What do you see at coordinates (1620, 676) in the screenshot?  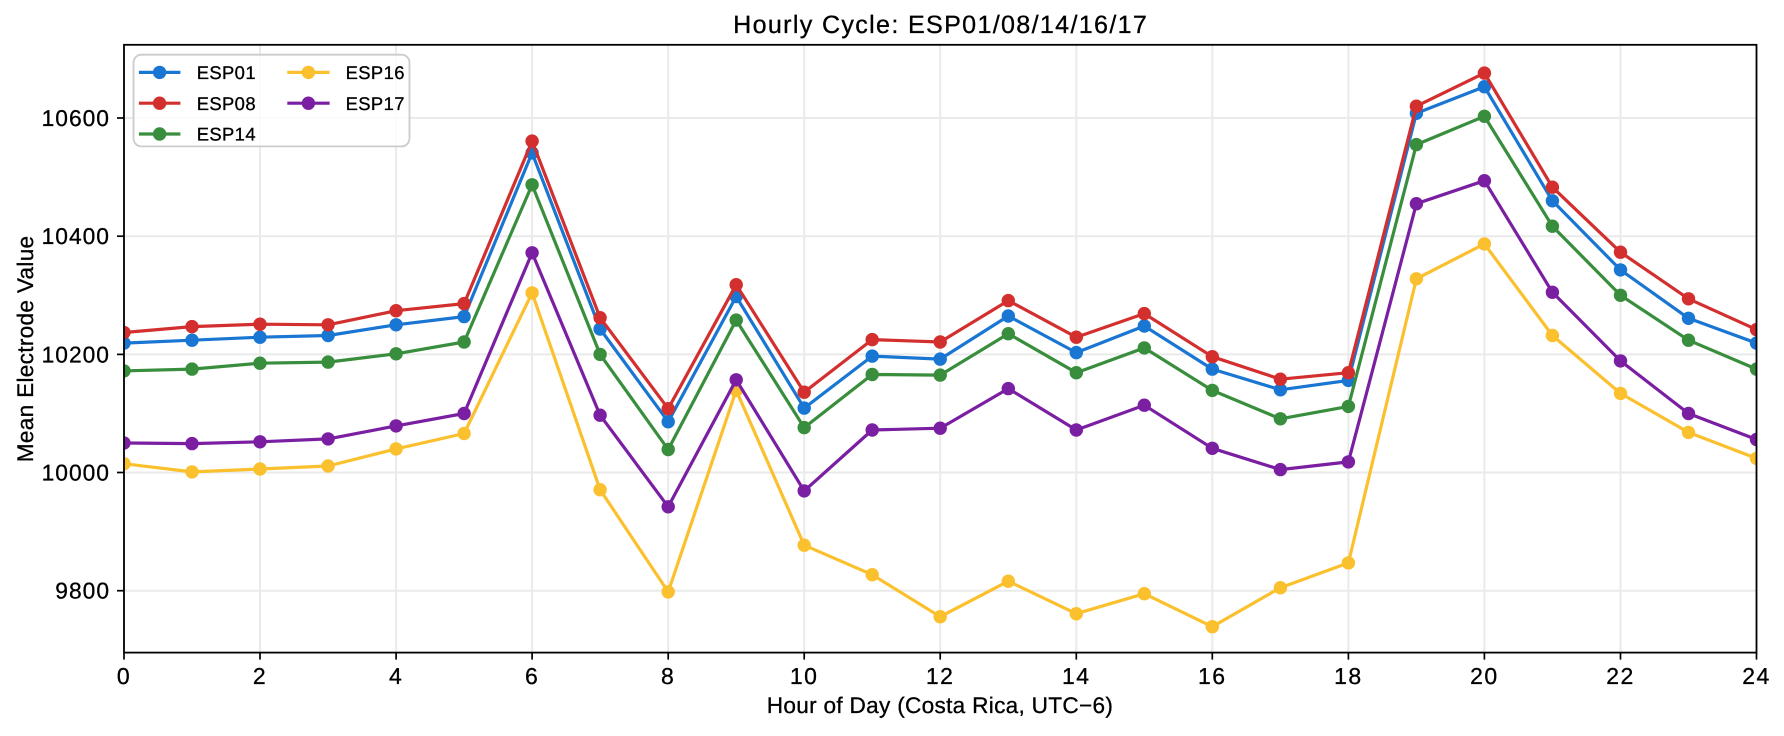 I see `svg-text: 22` at bounding box center [1620, 676].